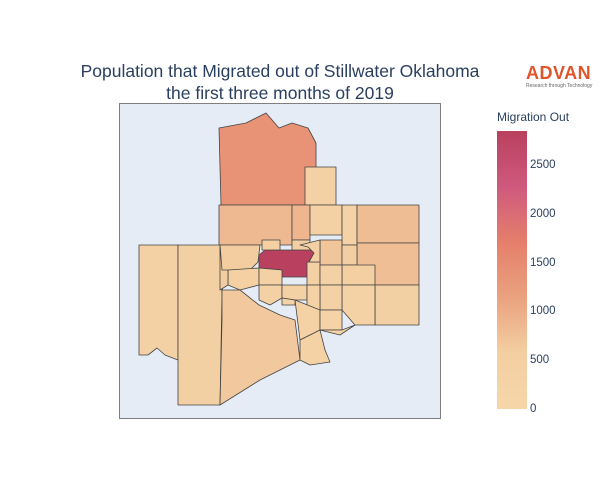 Image resolution: width=600 pixels, height=500 pixels. Describe the element at coordinates (540, 360) in the screenshot. I see `colorbar-tick-4: 500` at that location.